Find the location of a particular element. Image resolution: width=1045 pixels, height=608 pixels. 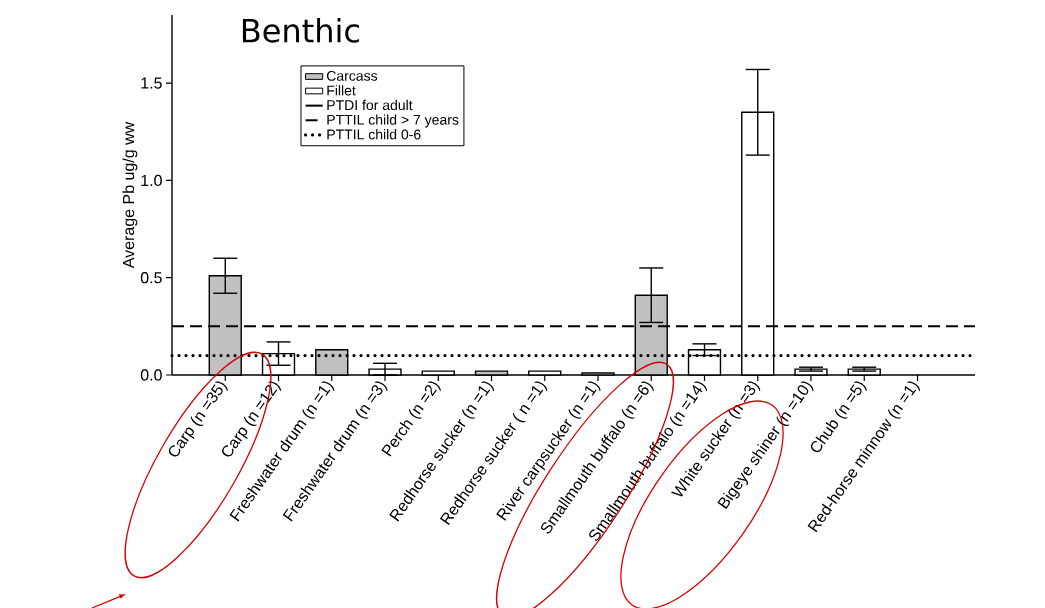

y-tick-label: 1.5 is located at coordinates (151, 83).